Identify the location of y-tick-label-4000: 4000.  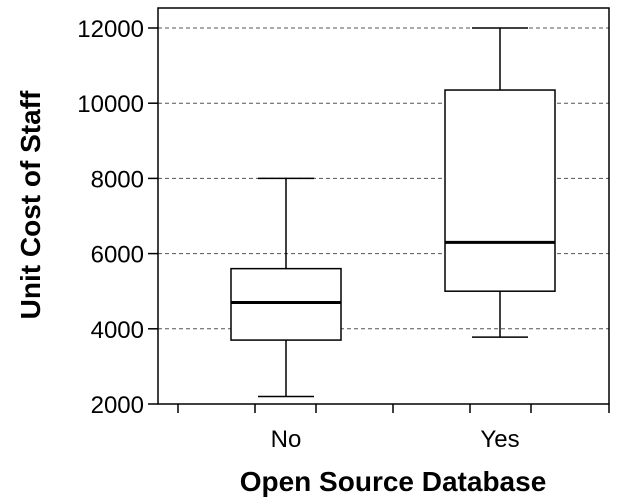
(117, 330).